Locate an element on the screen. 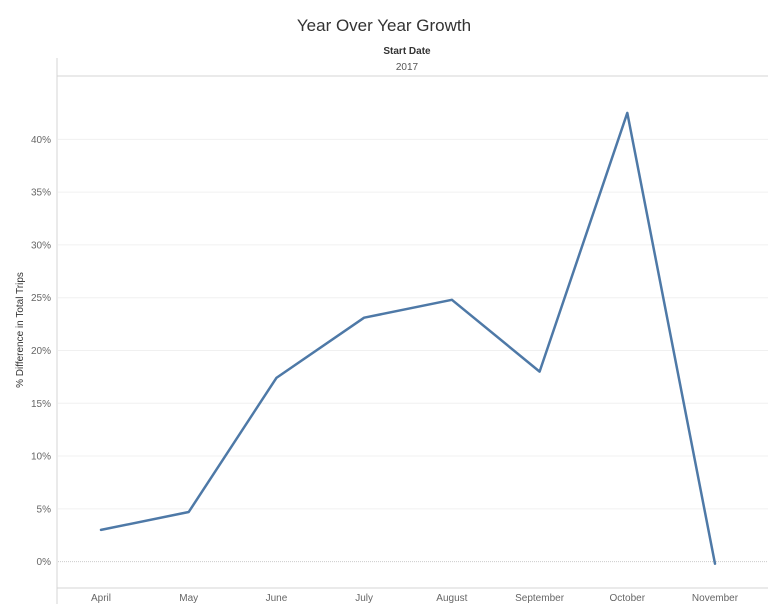 The image size is (768, 614). data-point-june is located at coordinates (276, 378).